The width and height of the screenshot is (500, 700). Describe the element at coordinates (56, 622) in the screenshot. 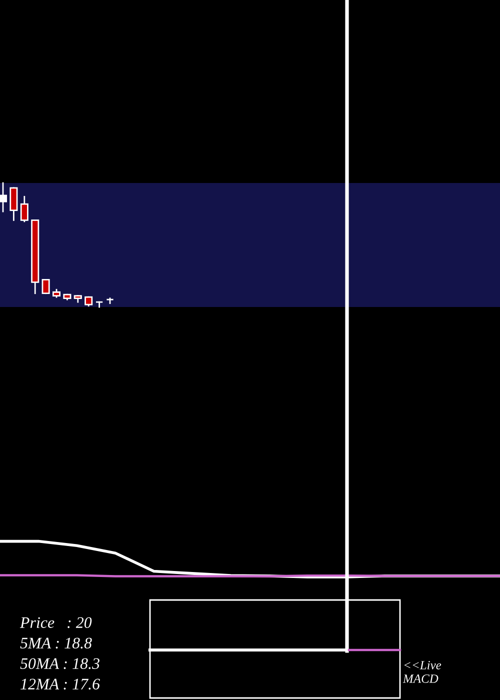

I see `text: Price : 20` at that location.